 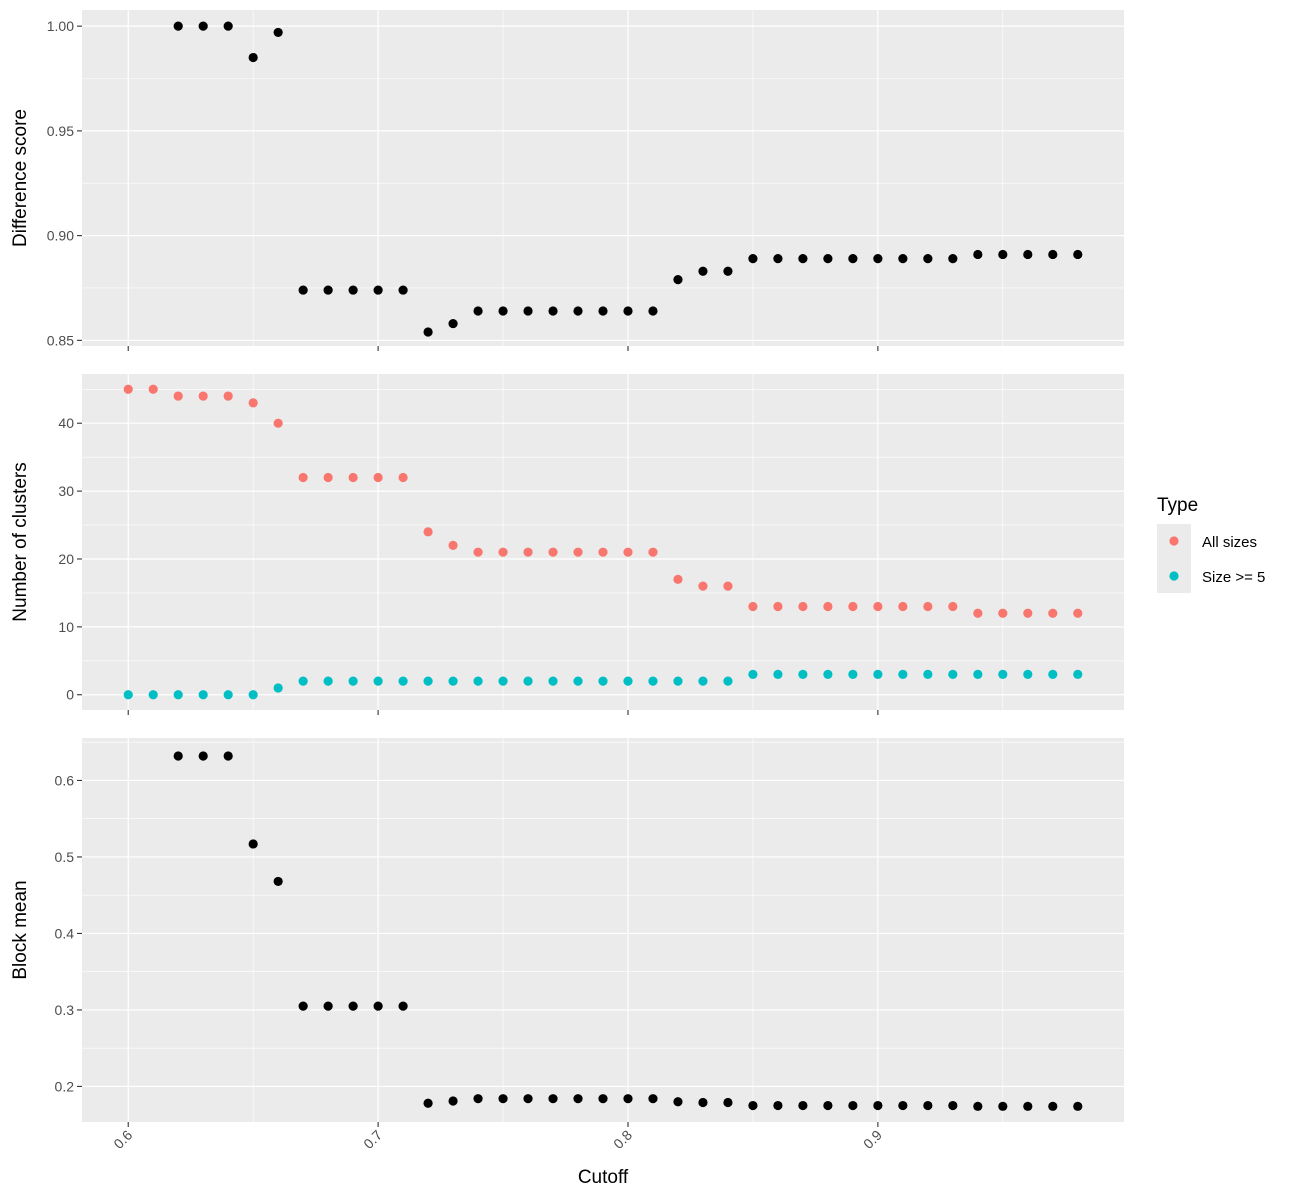 What do you see at coordinates (122, 1139) in the screenshot?
I see `x-tick-label: 0.6` at bounding box center [122, 1139].